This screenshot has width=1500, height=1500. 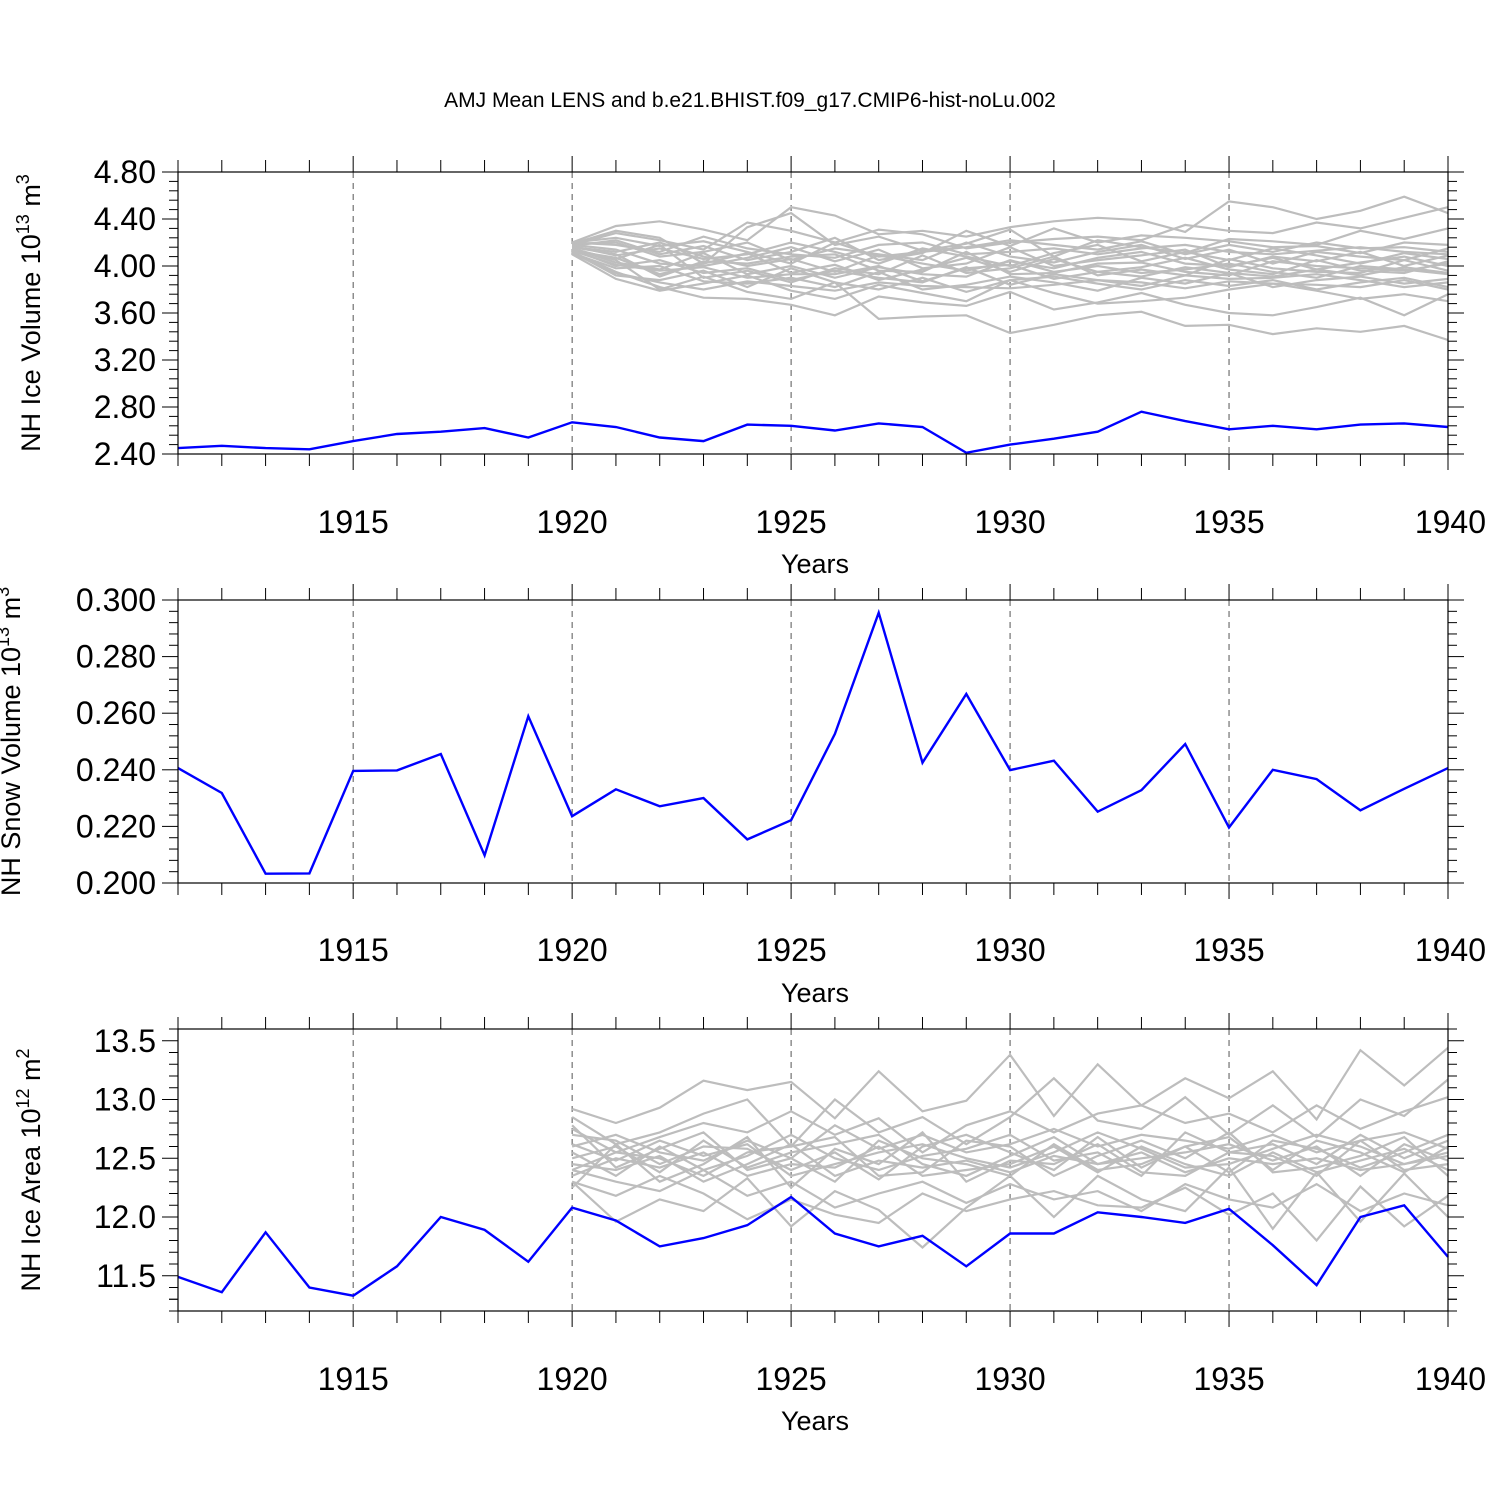 What do you see at coordinates (125, 1158) in the screenshot?
I see `y-tick-label: 12.5` at bounding box center [125, 1158].